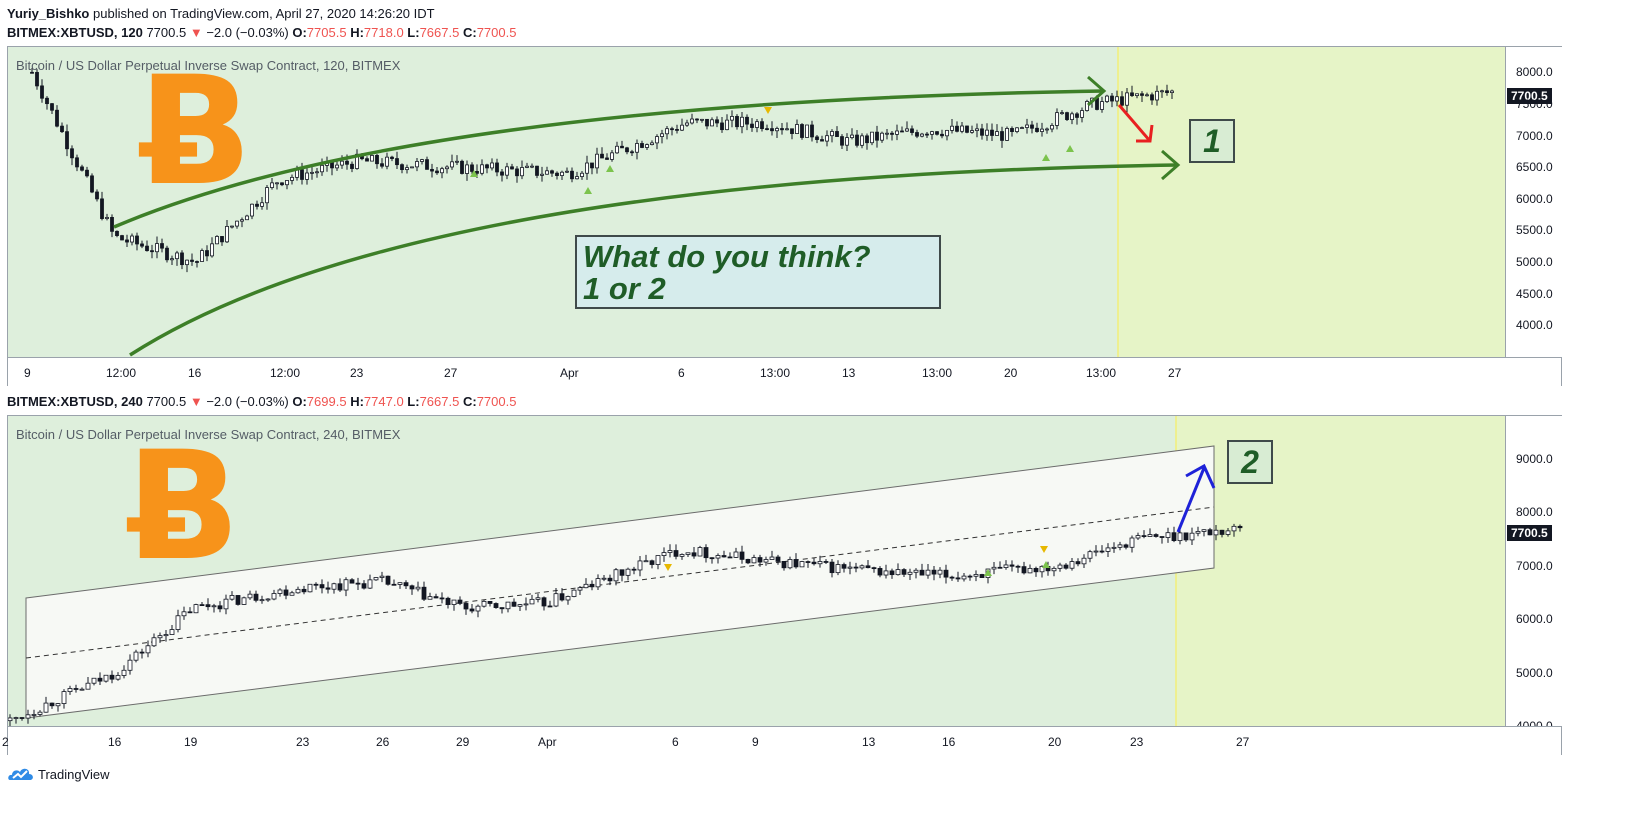 This screenshot has width=1632, height=825. Describe the element at coordinates (5, 742) in the screenshot. I see `time-tick-label: 2` at that location.